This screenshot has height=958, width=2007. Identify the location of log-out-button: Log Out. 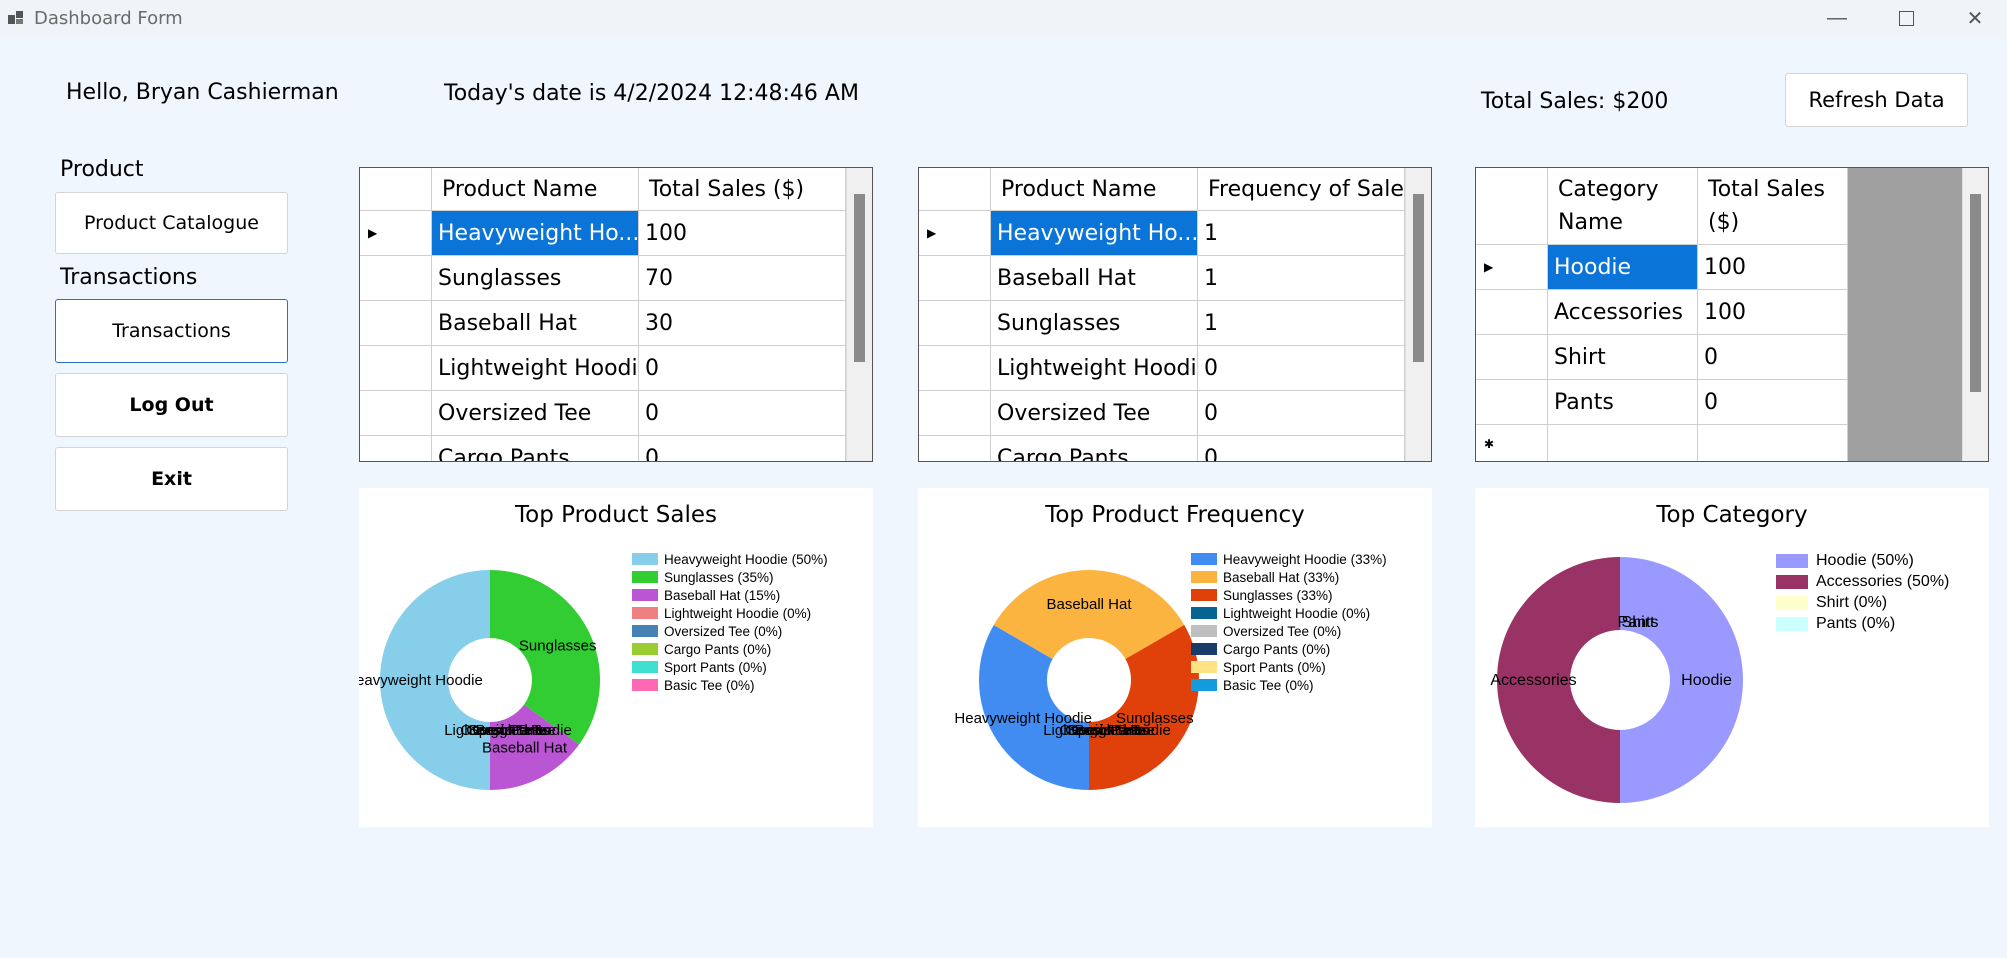
(171, 405).